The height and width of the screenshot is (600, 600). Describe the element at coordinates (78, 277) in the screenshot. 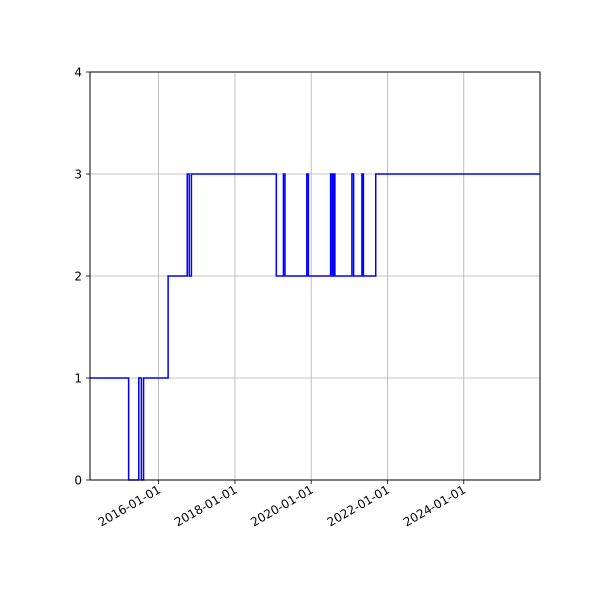

I see `y-tick-label: 2` at that location.